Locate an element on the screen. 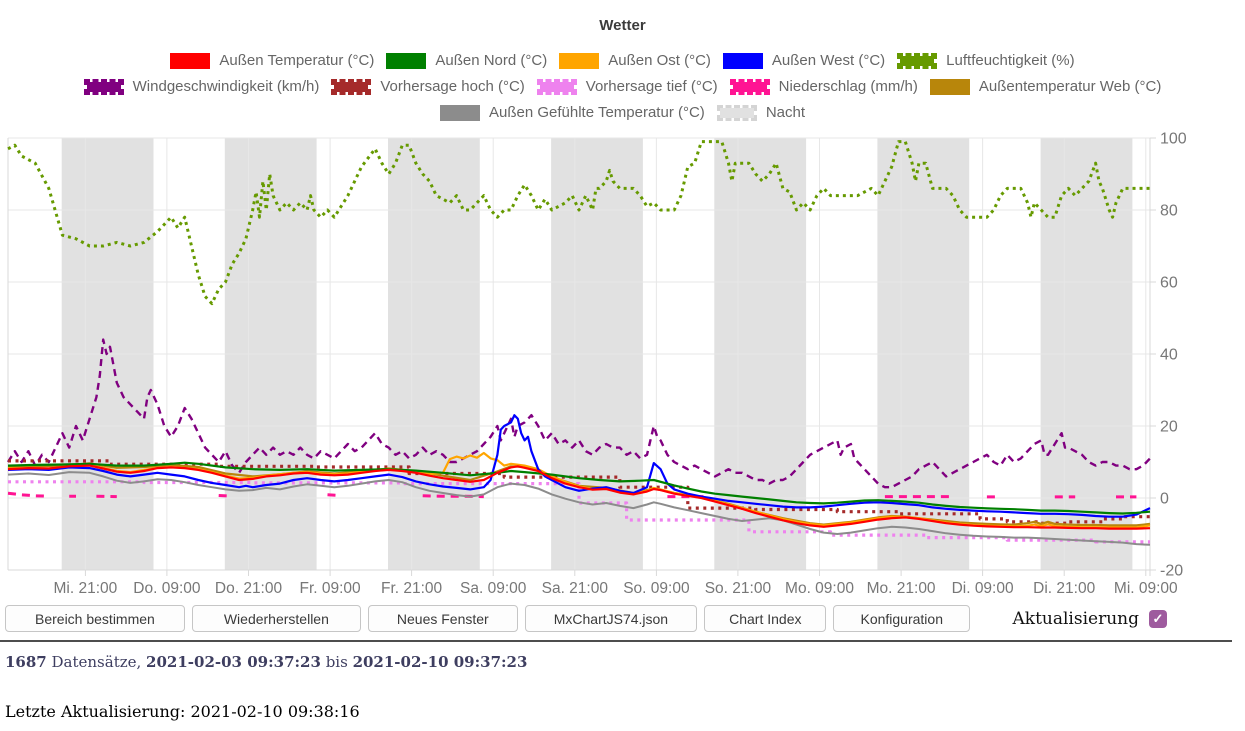  y-axis-label: 100 is located at coordinates (1173, 139).